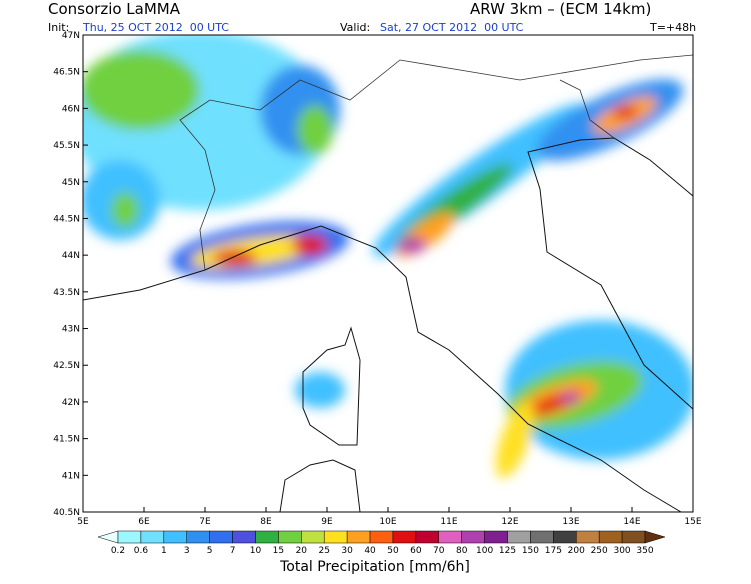  Describe the element at coordinates (66, 366) in the screenshot. I see `lat-label: 42.5N` at that location.